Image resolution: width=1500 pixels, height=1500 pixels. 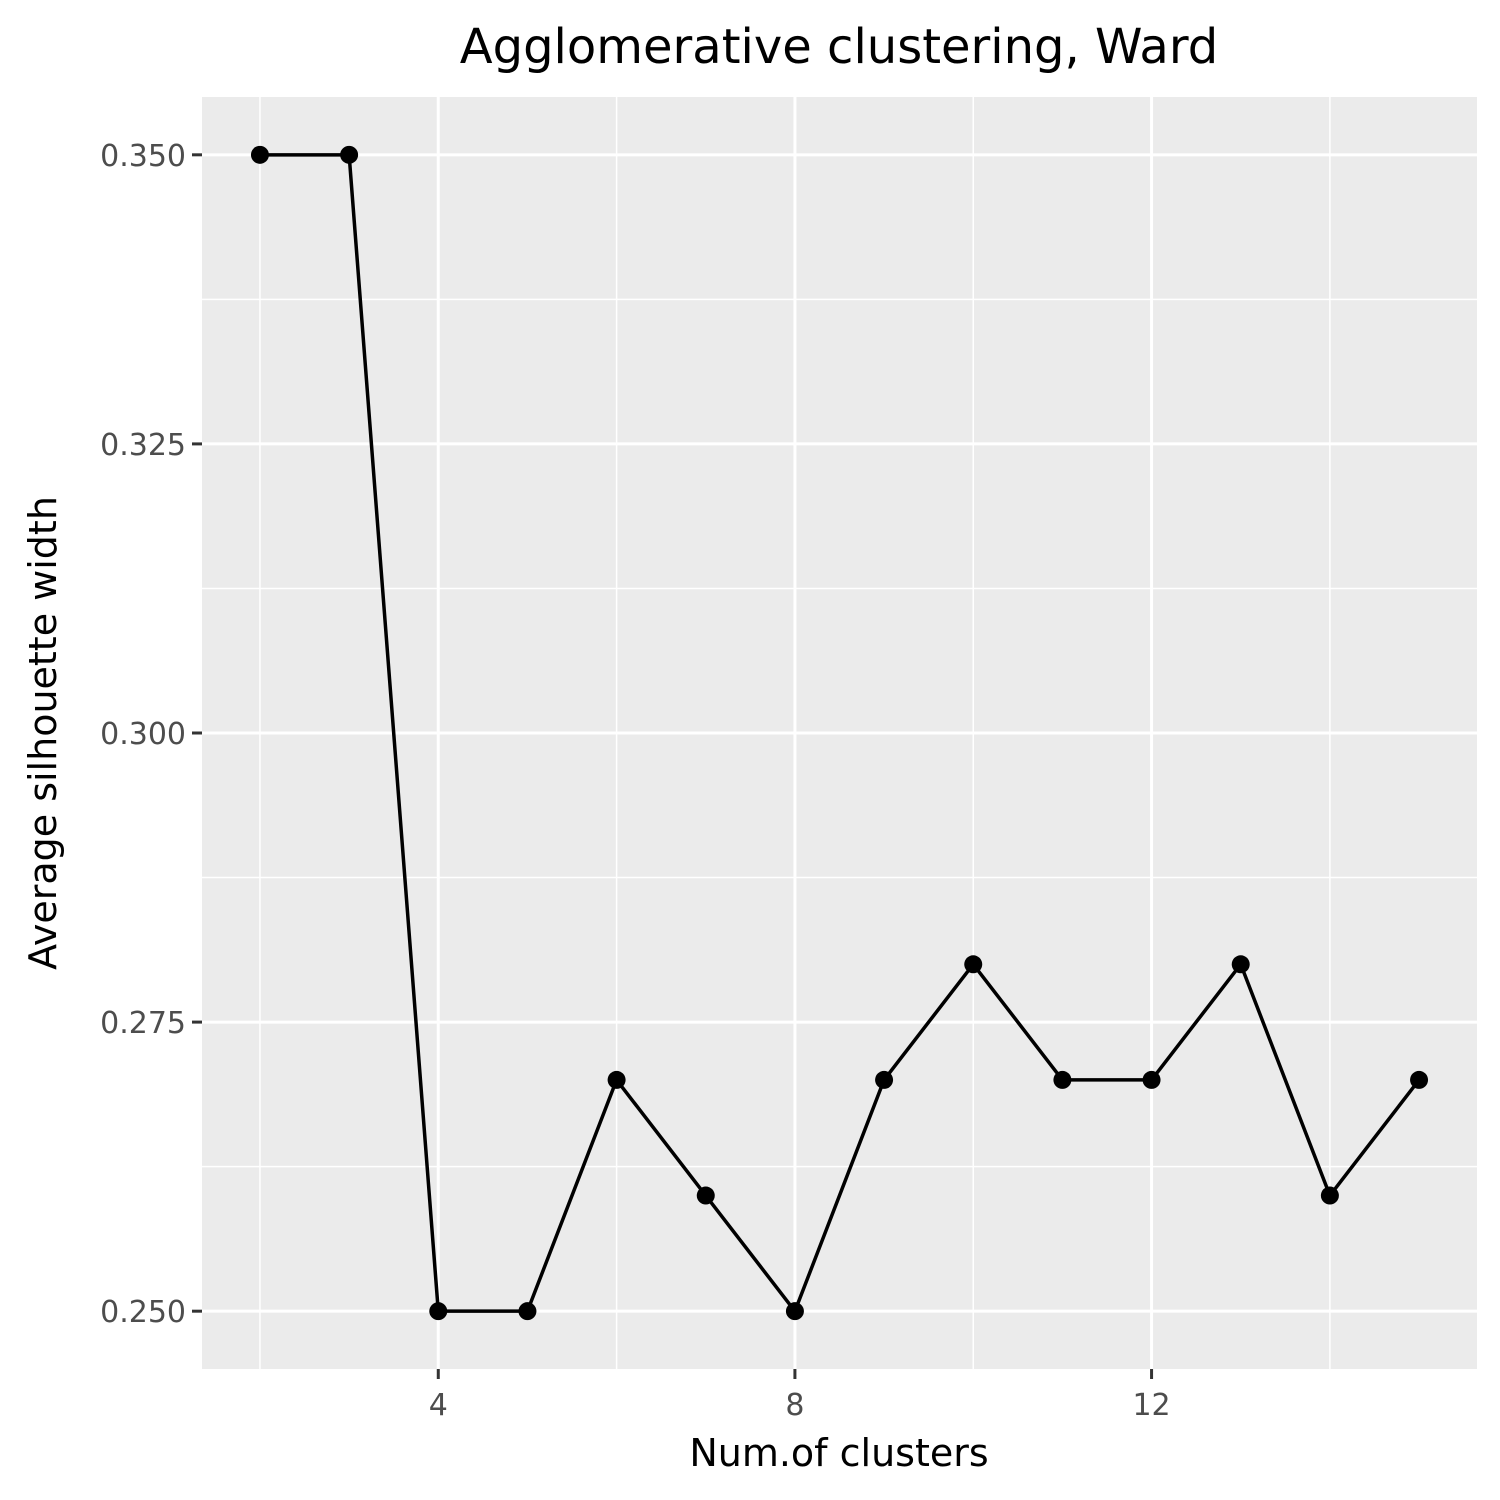 I want to click on x-axis: 4 8 12, so click(x=800, y=1396).